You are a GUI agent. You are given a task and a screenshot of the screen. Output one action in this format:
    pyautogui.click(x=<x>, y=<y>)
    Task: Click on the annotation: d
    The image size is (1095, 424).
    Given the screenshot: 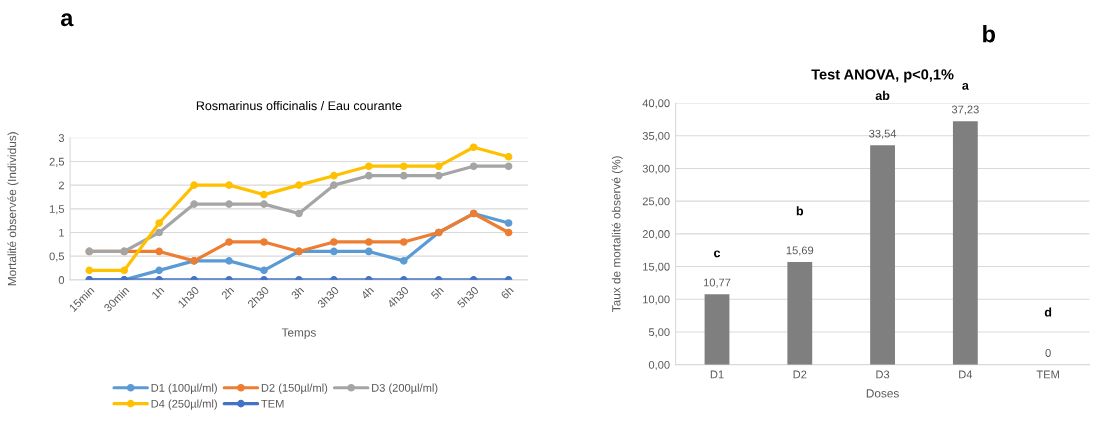 What is the action you would take?
    pyautogui.click(x=1048, y=312)
    